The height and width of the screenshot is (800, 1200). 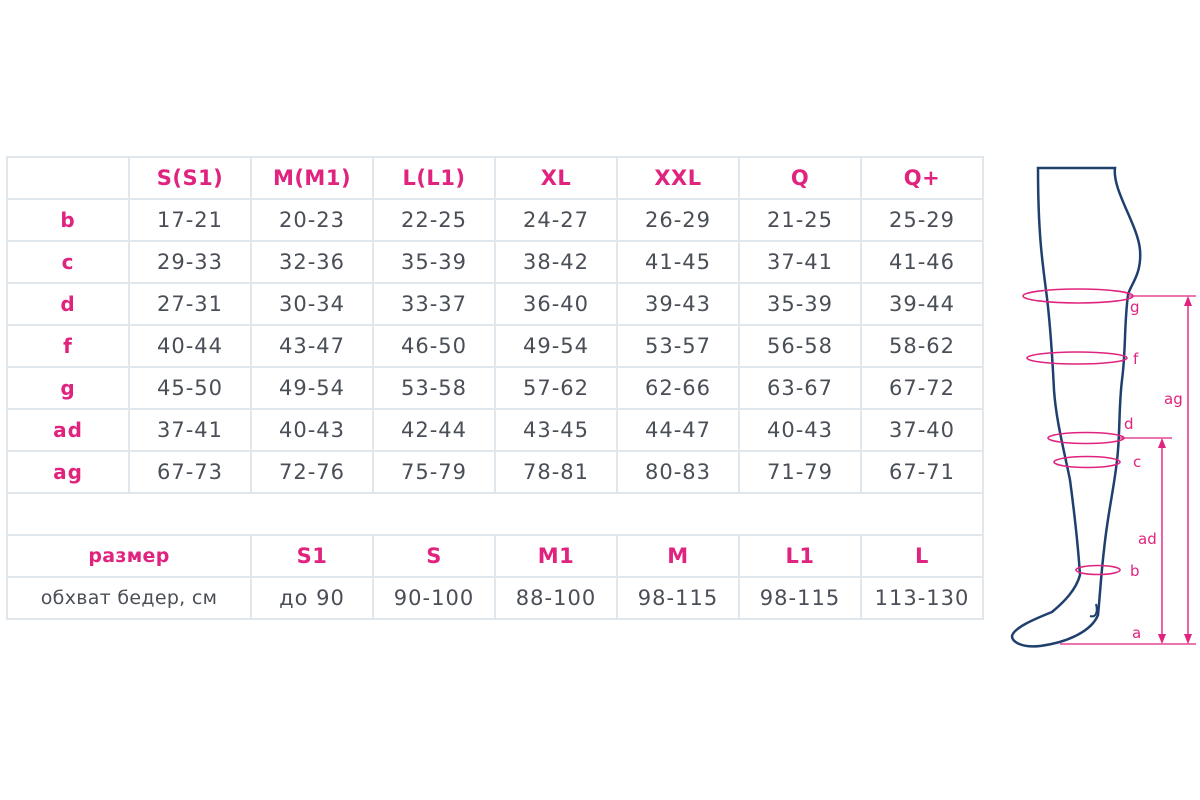 What do you see at coordinates (1077, 358) in the screenshot?
I see `ring-f` at bounding box center [1077, 358].